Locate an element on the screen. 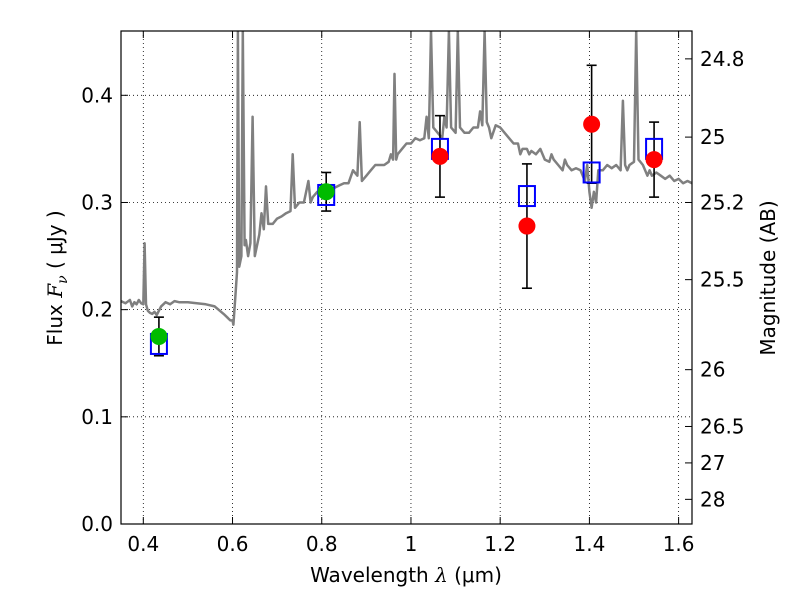 Image resolution: width=800 pixels, height=600 pixels. y2-tick-label: 24.8 is located at coordinates (722, 59).